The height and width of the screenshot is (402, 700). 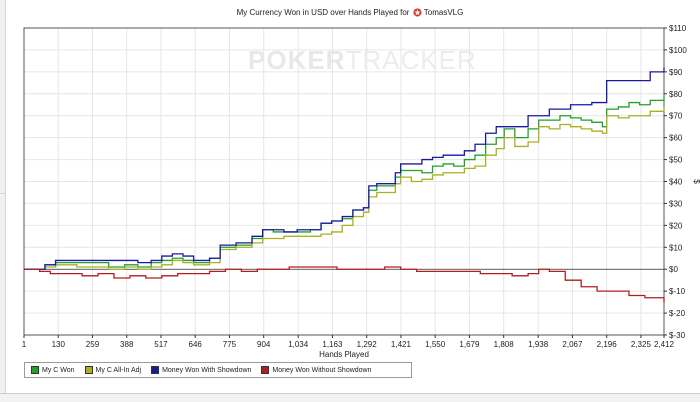 What do you see at coordinates (678, 50) in the screenshot?
I see `y-tick-label: $100` at bounding box center [678, 50].